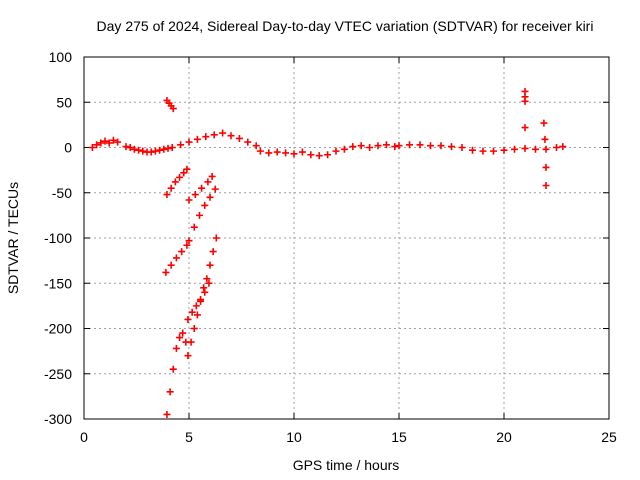  I want to click on series-drop-track-e, so click(202, 215).